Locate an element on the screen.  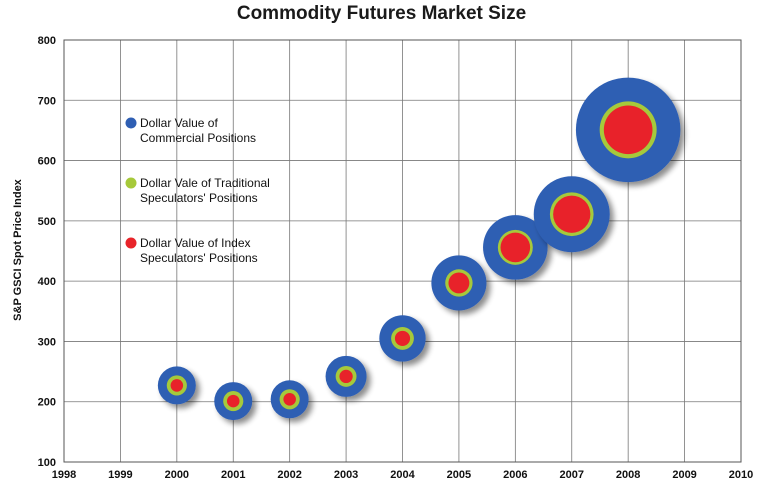
x-tick-label: 2007 is located at coordinates (572, 475).